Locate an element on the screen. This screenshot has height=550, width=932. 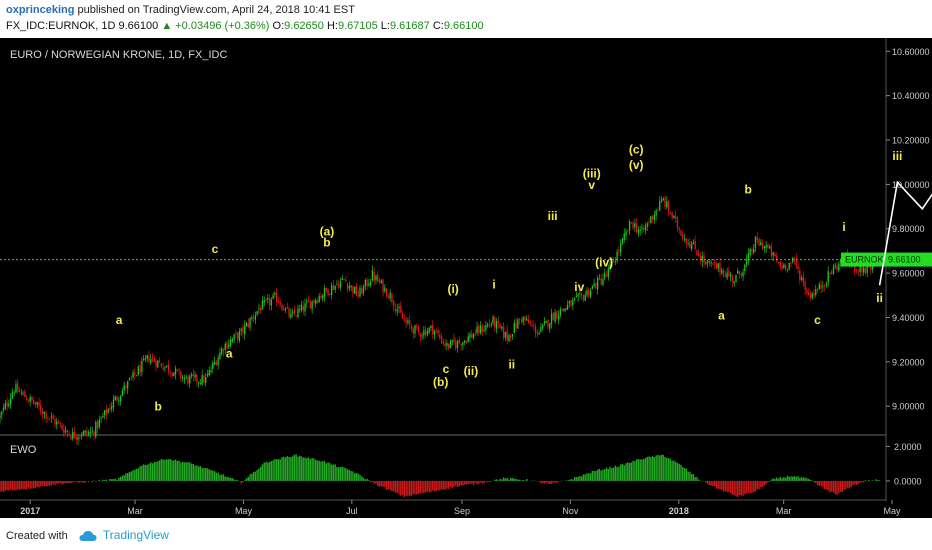
open-value: 9.62650 is located at coordinates (304, 26).